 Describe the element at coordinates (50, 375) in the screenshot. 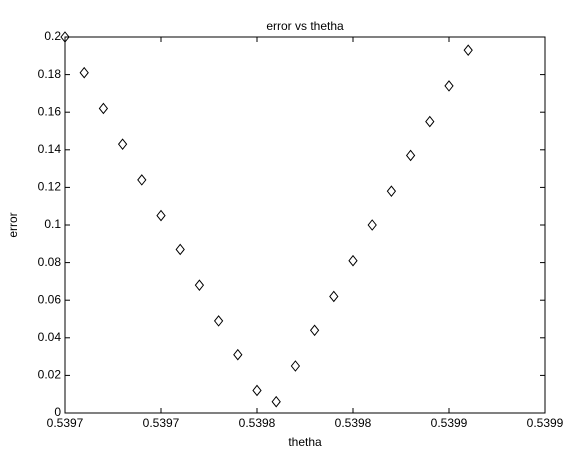

I see `y-tick-label: 0.02` at that location.